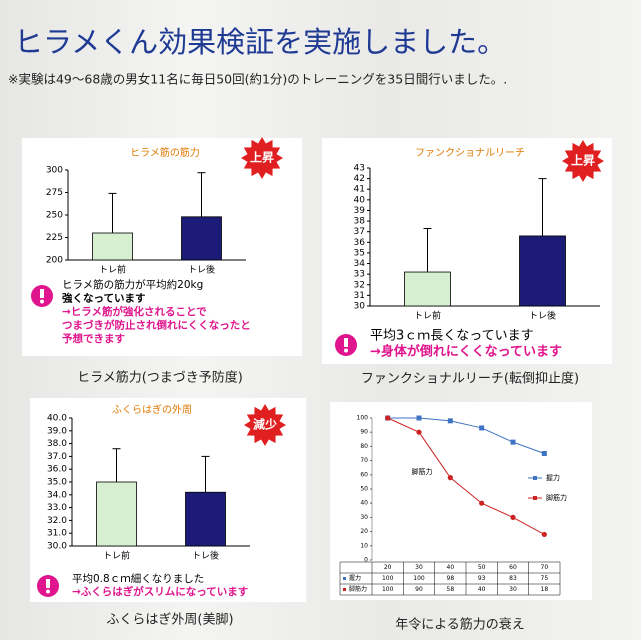 This screenshot has width=641, height=640. Describe the element at coordinates (364, 517) in the screenshot. I see `y-tick-label: 30` at that location.